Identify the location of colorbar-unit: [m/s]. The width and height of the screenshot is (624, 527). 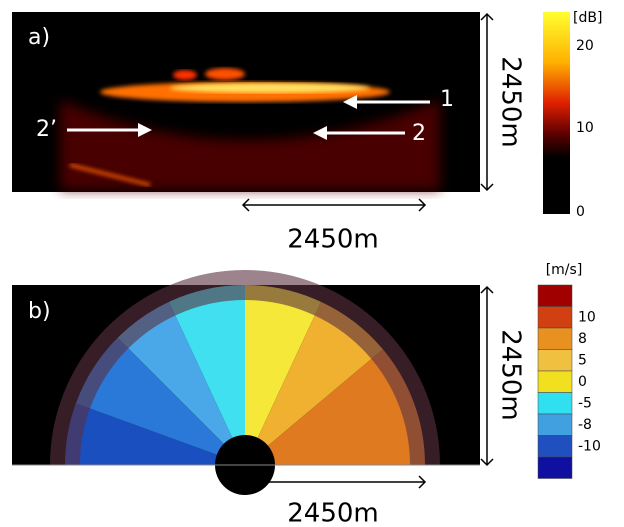
(564, 270).